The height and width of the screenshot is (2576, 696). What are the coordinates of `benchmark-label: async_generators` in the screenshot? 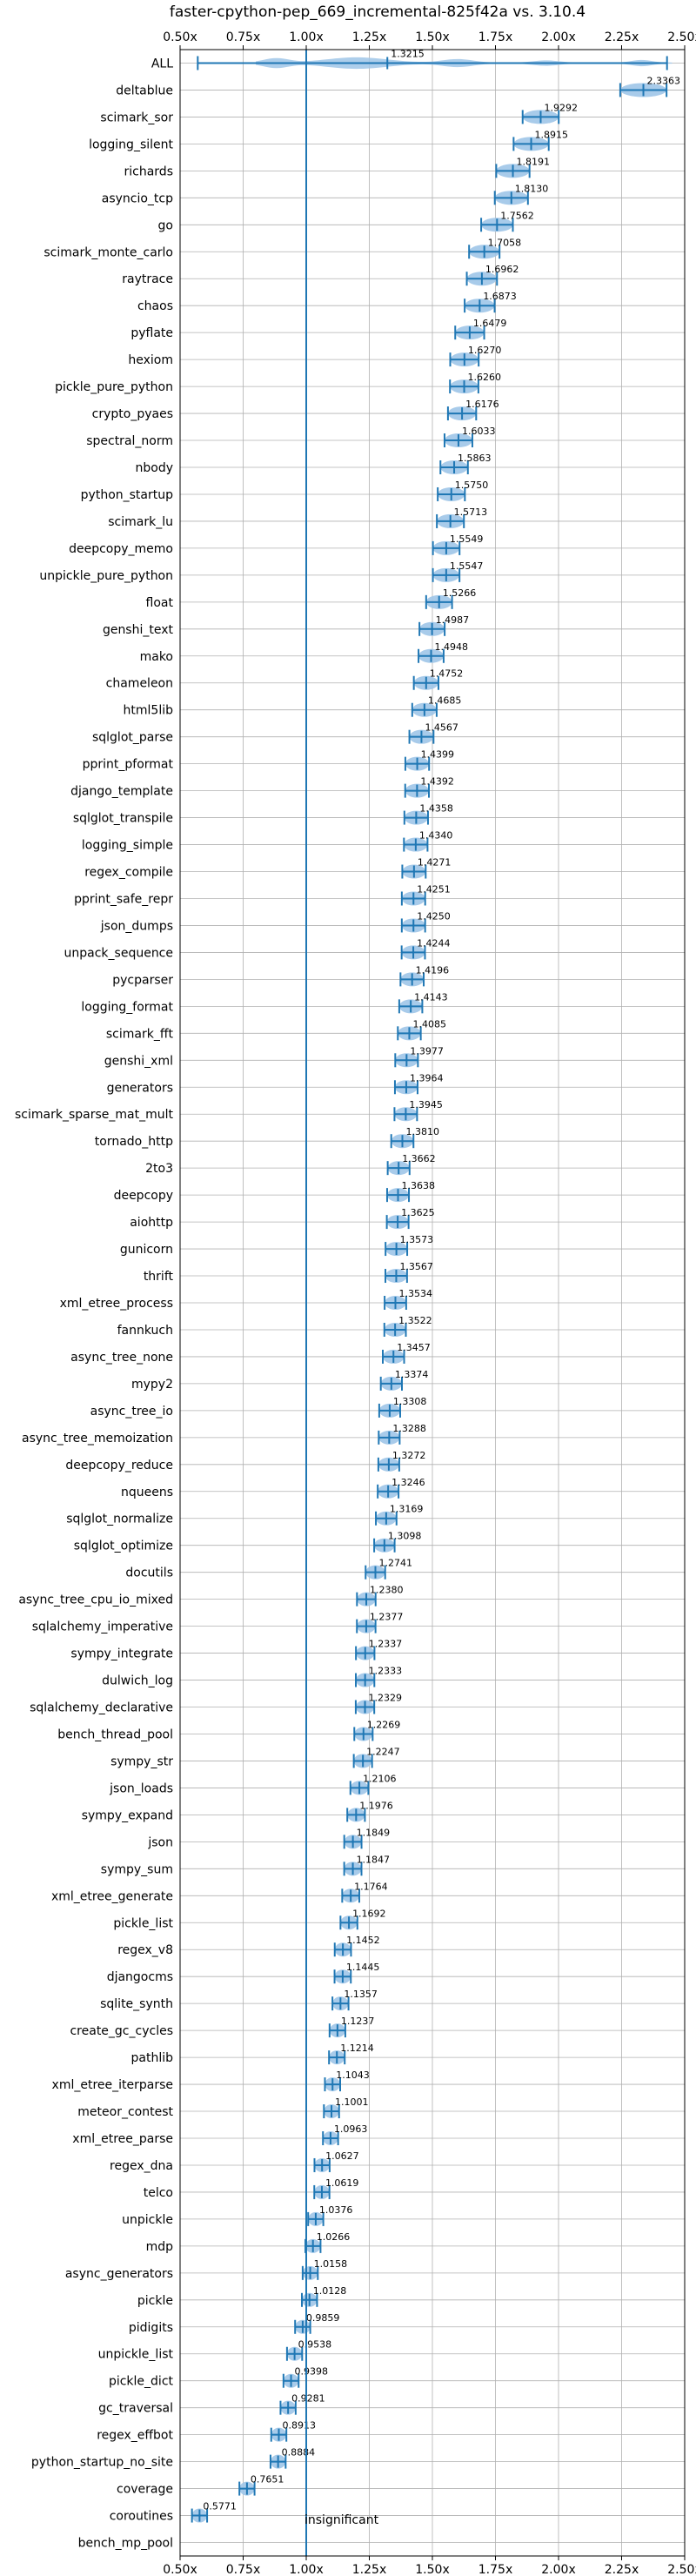 It's located at (119, 2274).